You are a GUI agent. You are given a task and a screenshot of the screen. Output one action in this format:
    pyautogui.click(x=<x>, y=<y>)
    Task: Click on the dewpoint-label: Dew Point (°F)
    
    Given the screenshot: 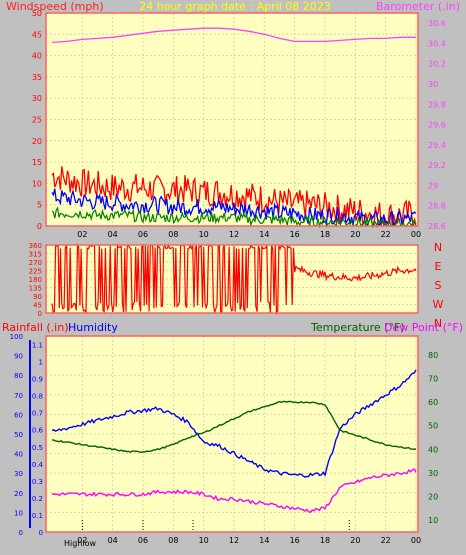 What is the action you would take?
    pyautogui.click(x=423, y=327)
    